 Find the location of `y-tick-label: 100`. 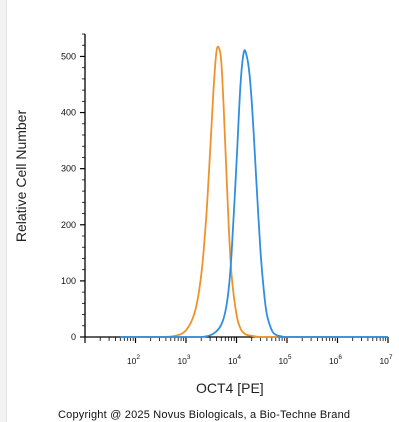

y-tick-label: 100 is located at coordinates (68, 281).